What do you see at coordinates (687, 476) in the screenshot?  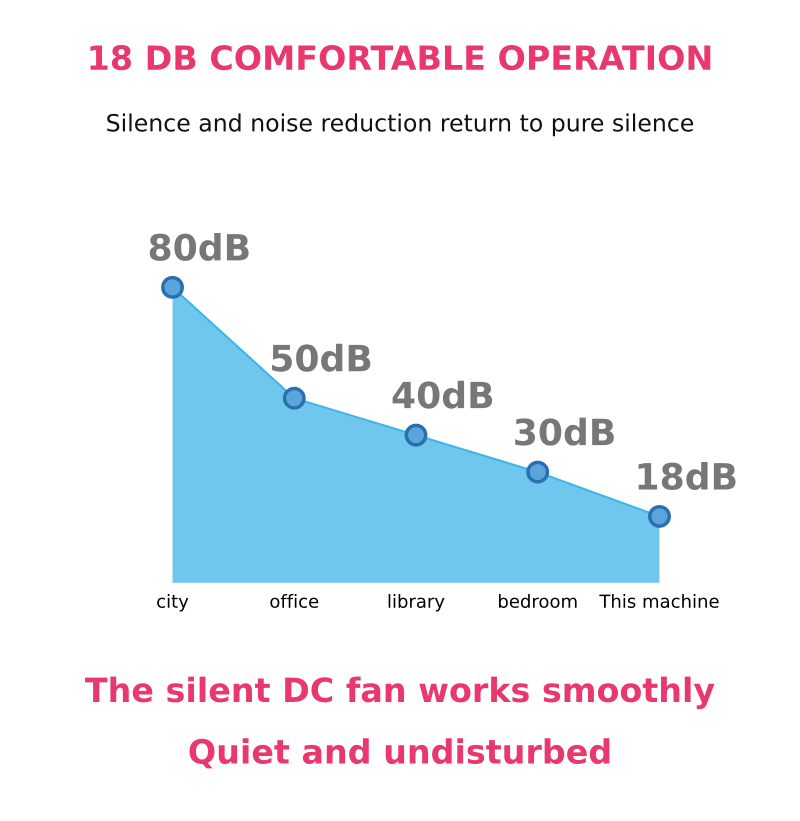 I see `data-label: 18dB` at bounding box center [687, 476].